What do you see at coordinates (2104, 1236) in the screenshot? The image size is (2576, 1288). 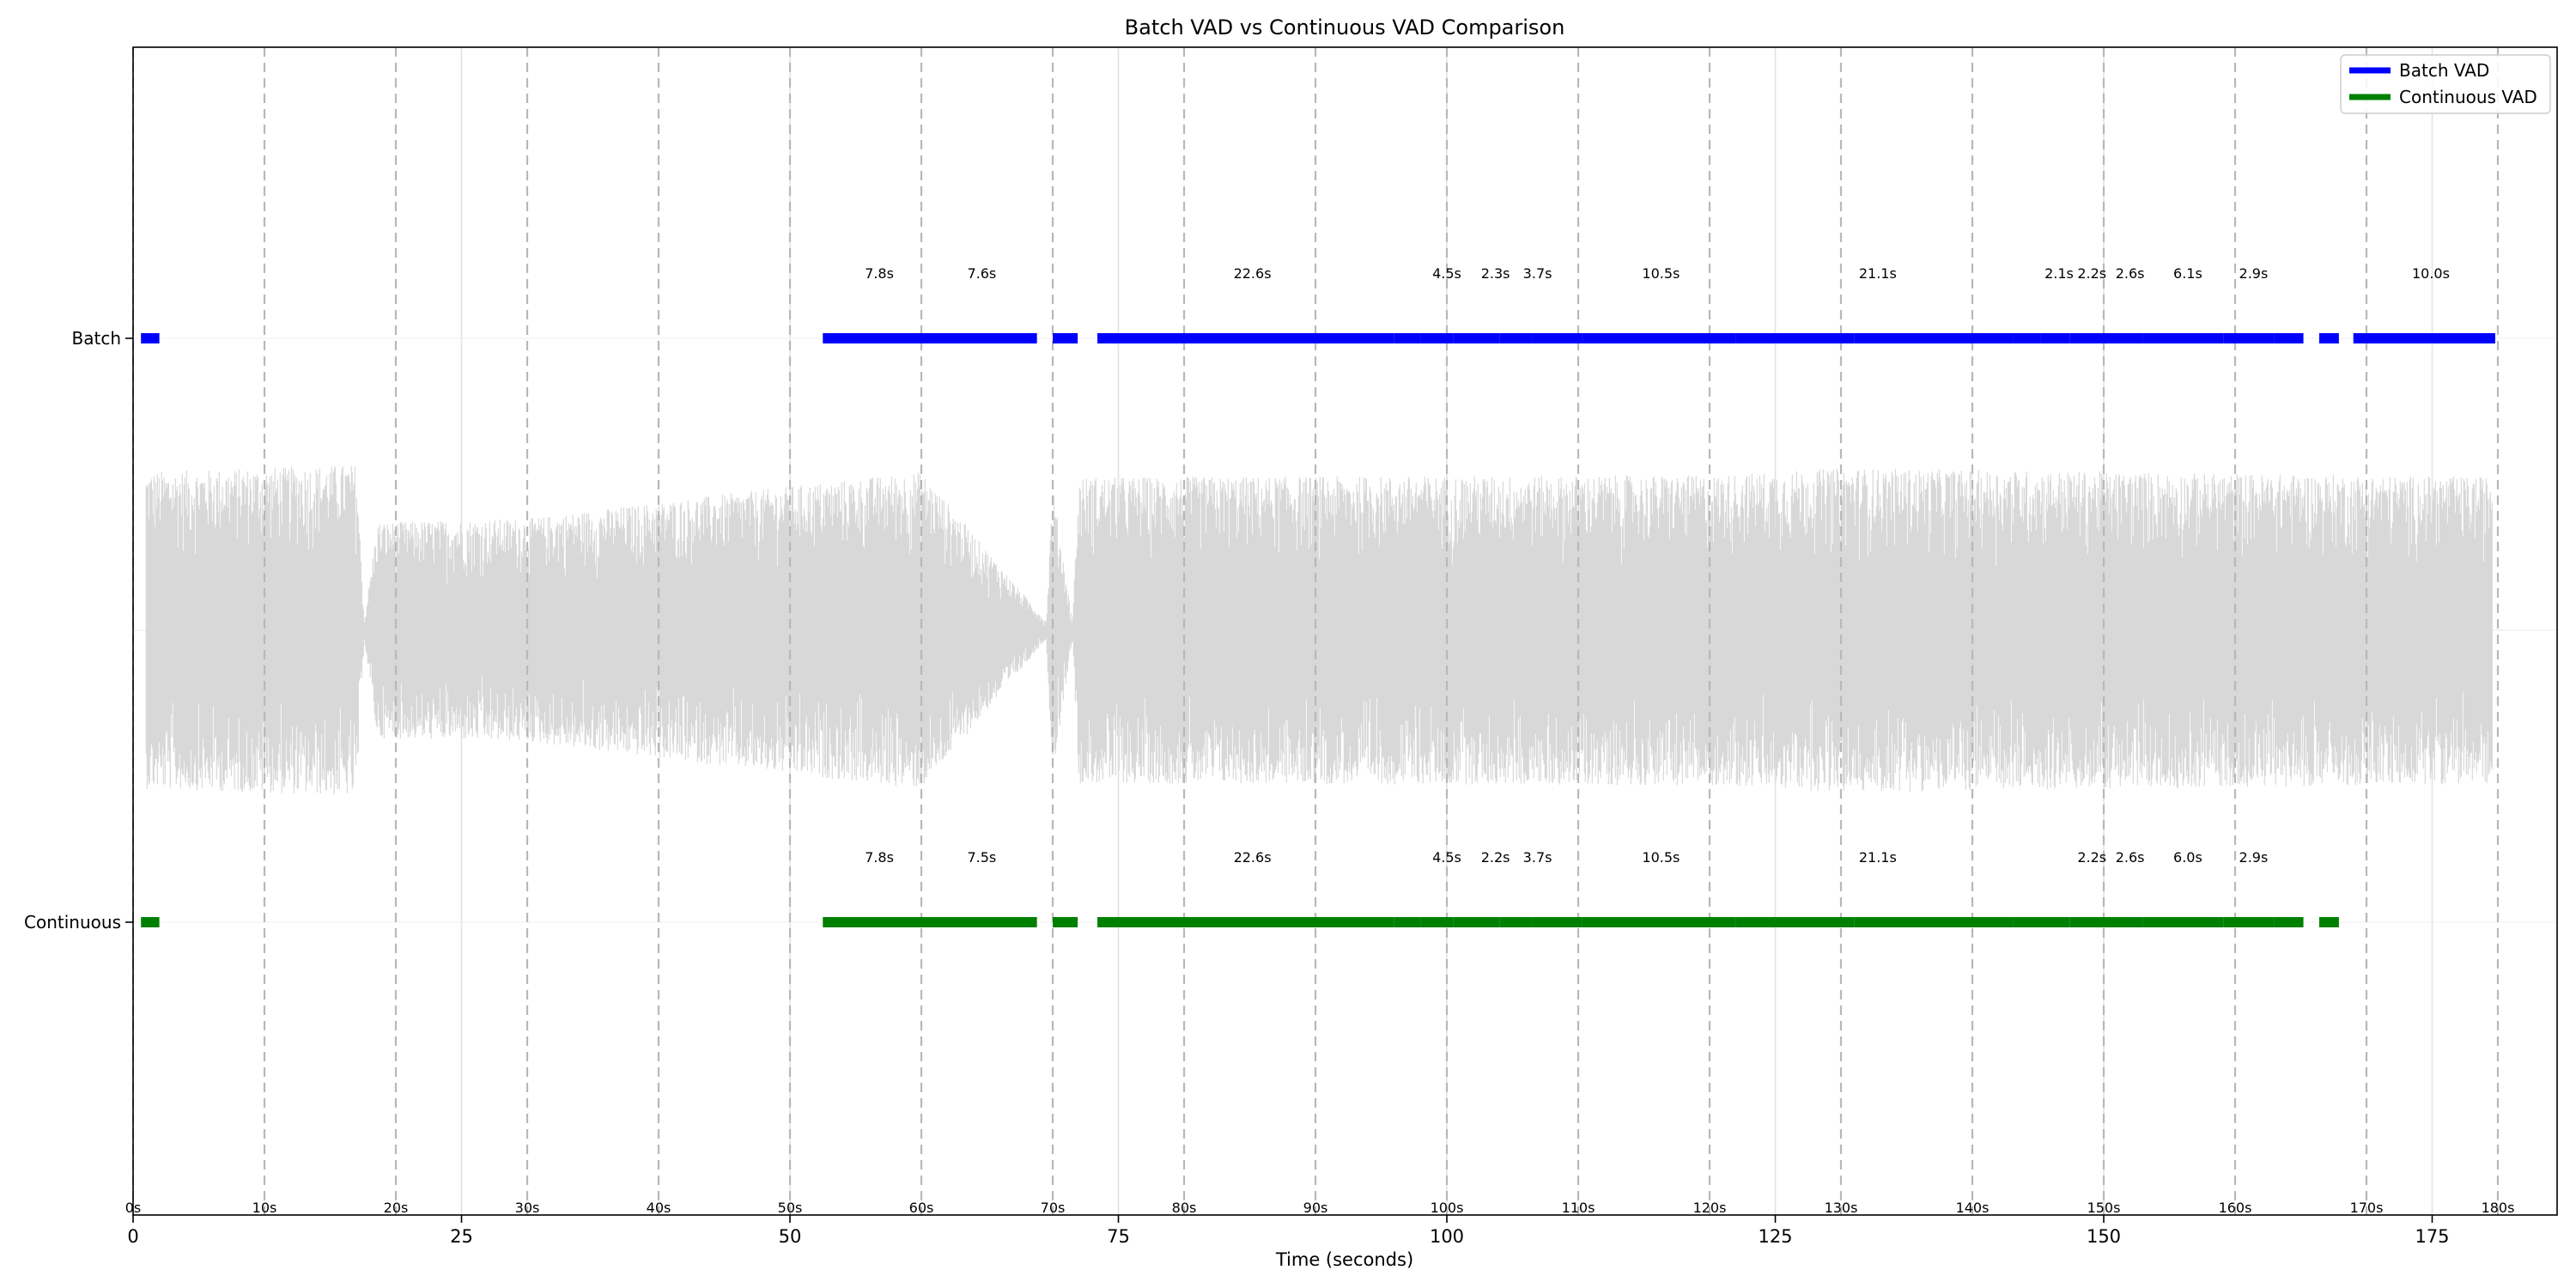 I see `x-tick-label: 150` at bounding box center [2104, 1236].